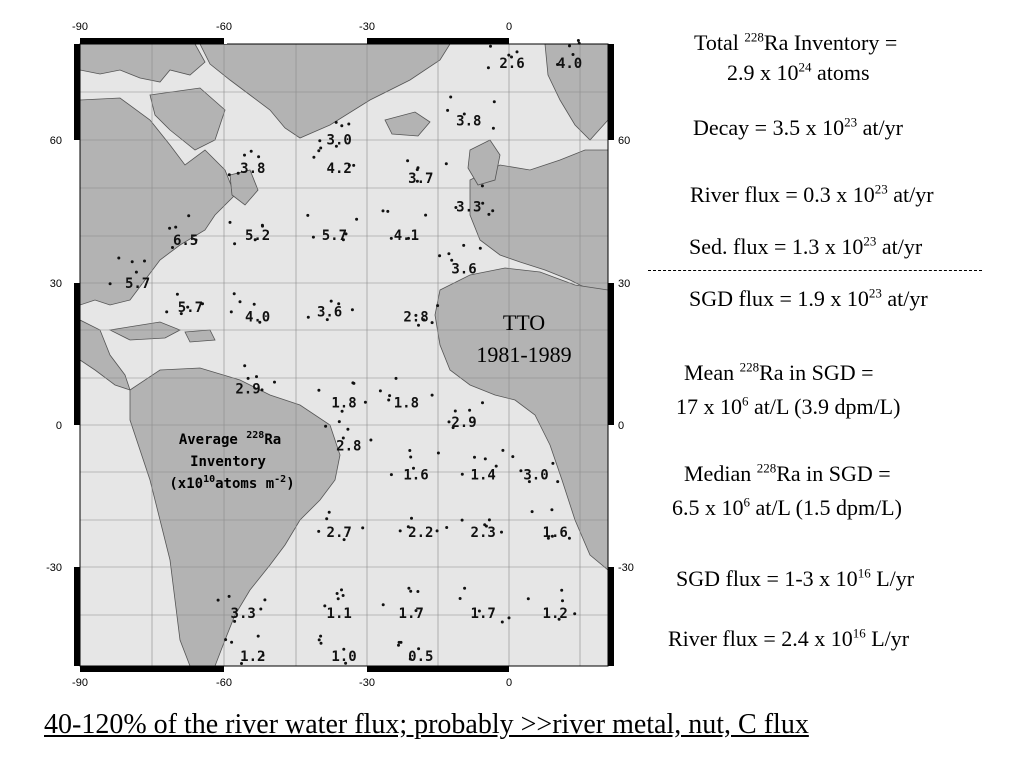 The height and width of the screenshot is (768, 1024). What do you see at coordinates (343, 657) in the screenshot?
I see `cell-value: 1.0` at bounding box center [343, 657].